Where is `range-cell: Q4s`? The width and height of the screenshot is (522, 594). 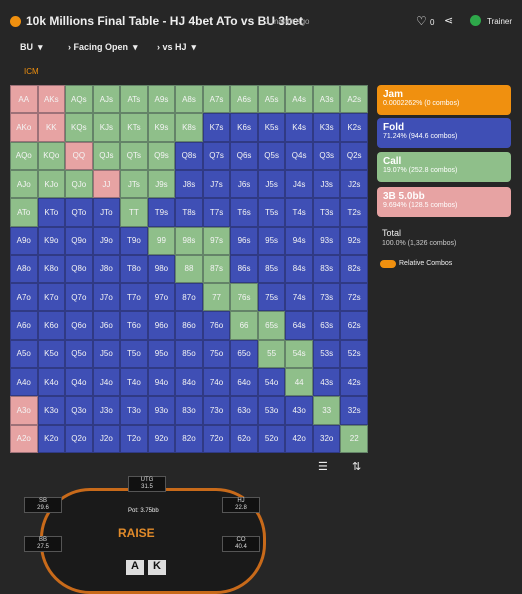 range-cell: Q4s is located at coordinates (299, 155).